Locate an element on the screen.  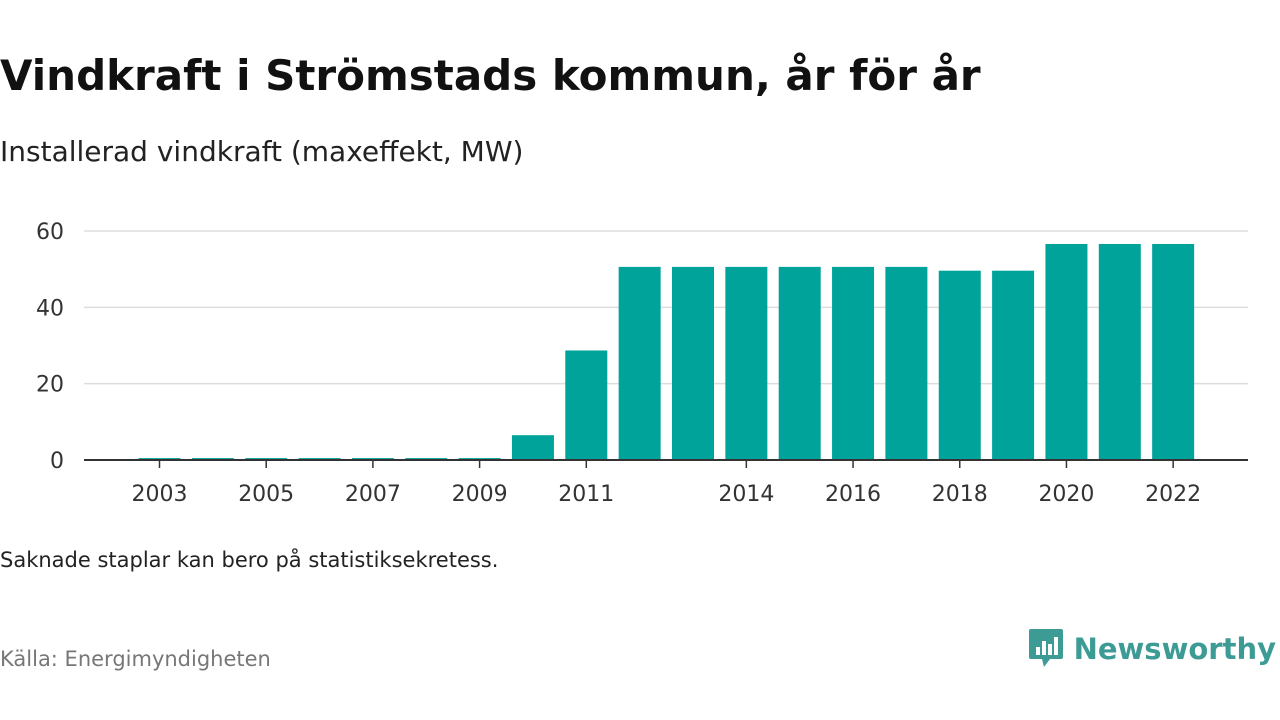
y-tick-label: 0 is located at coordinates (57, 461).